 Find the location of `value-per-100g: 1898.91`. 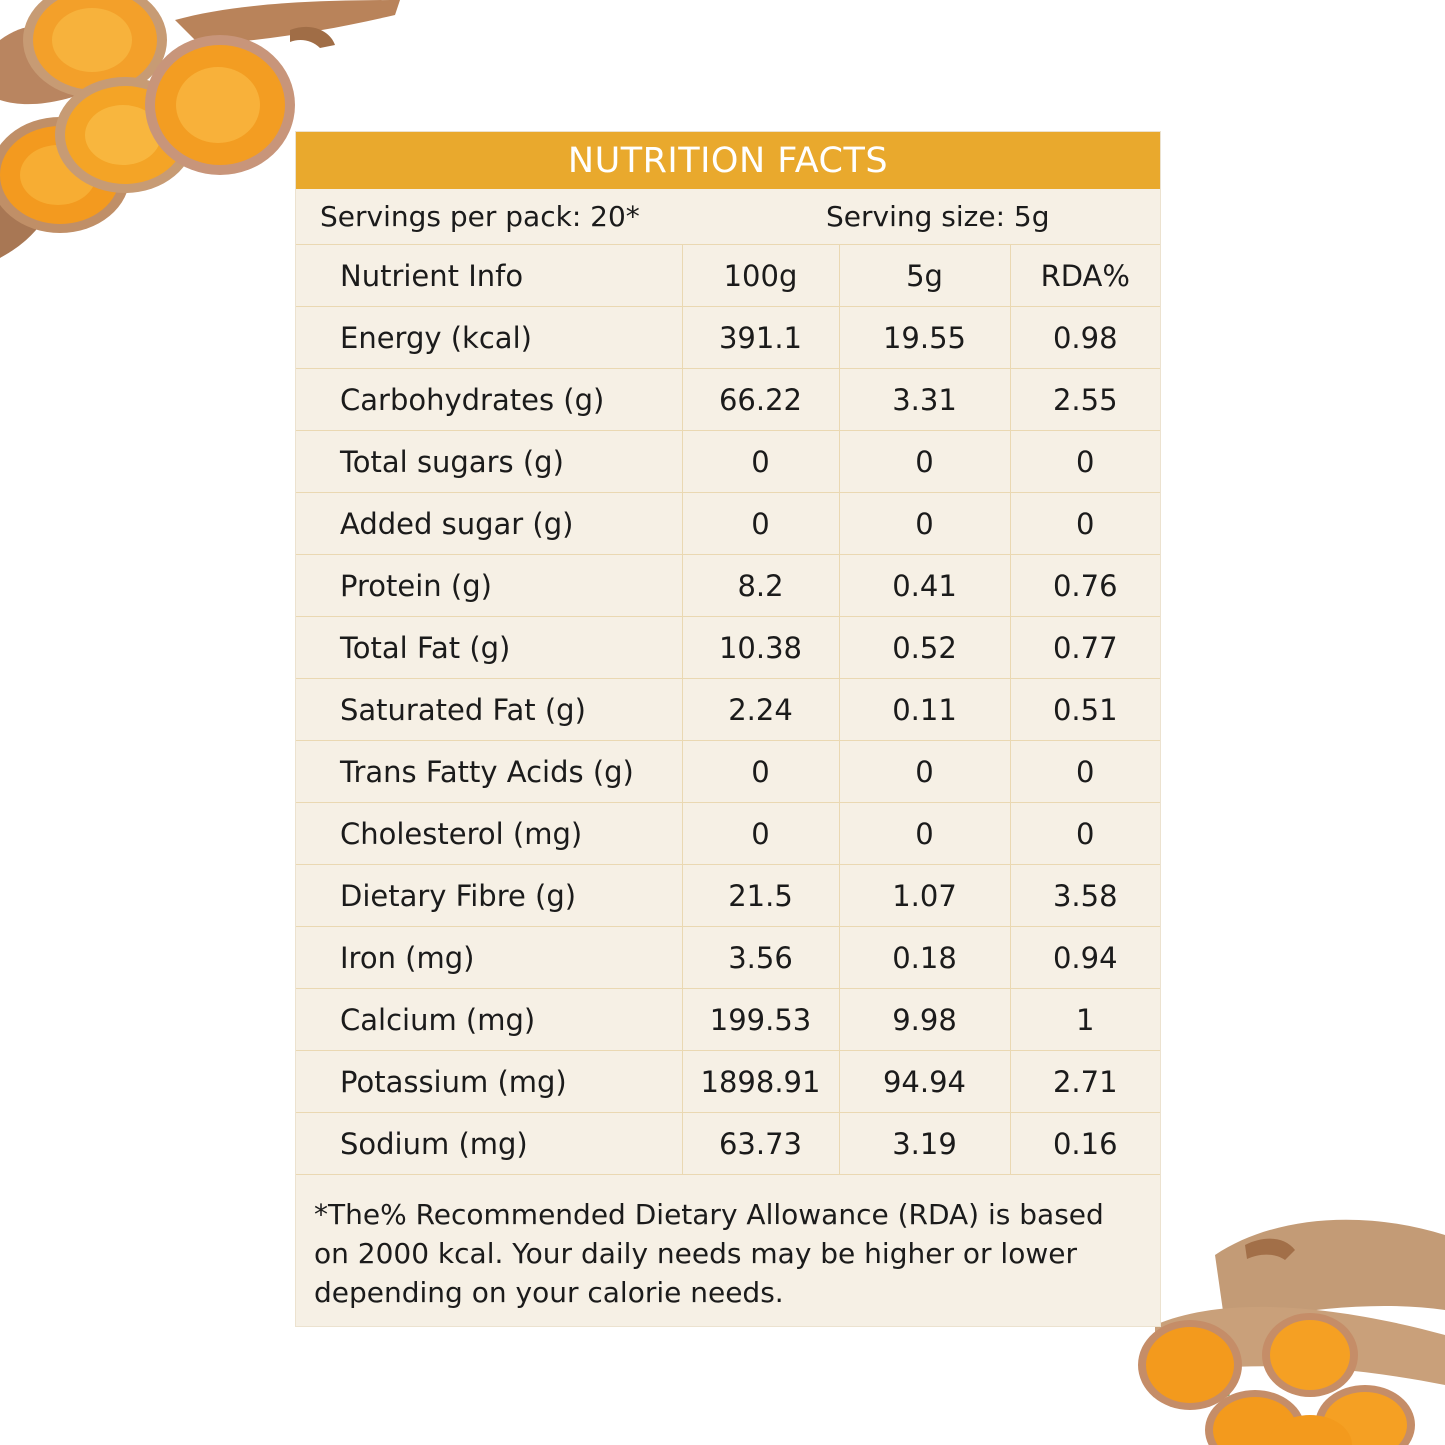

value-per-100g: 1898.91 is located at coordinates (761, 1081).